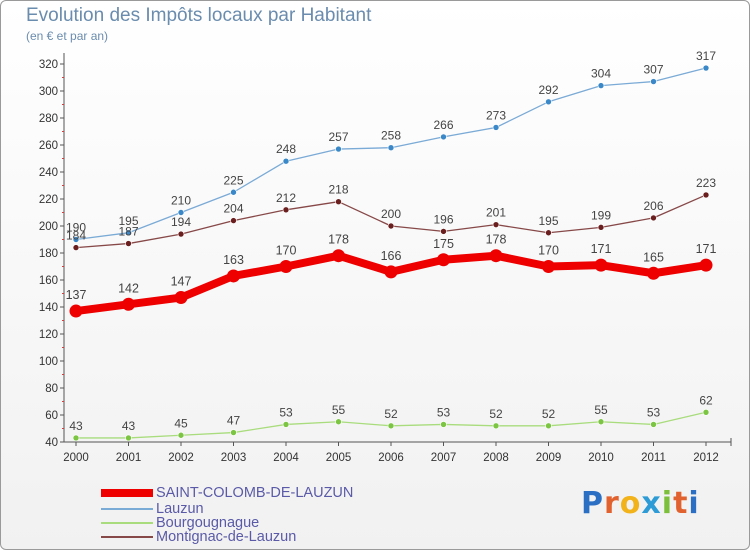  Describe the element at coordinates (48, 146) in the screenshot. I see `y-tick-label: 260` at that location.